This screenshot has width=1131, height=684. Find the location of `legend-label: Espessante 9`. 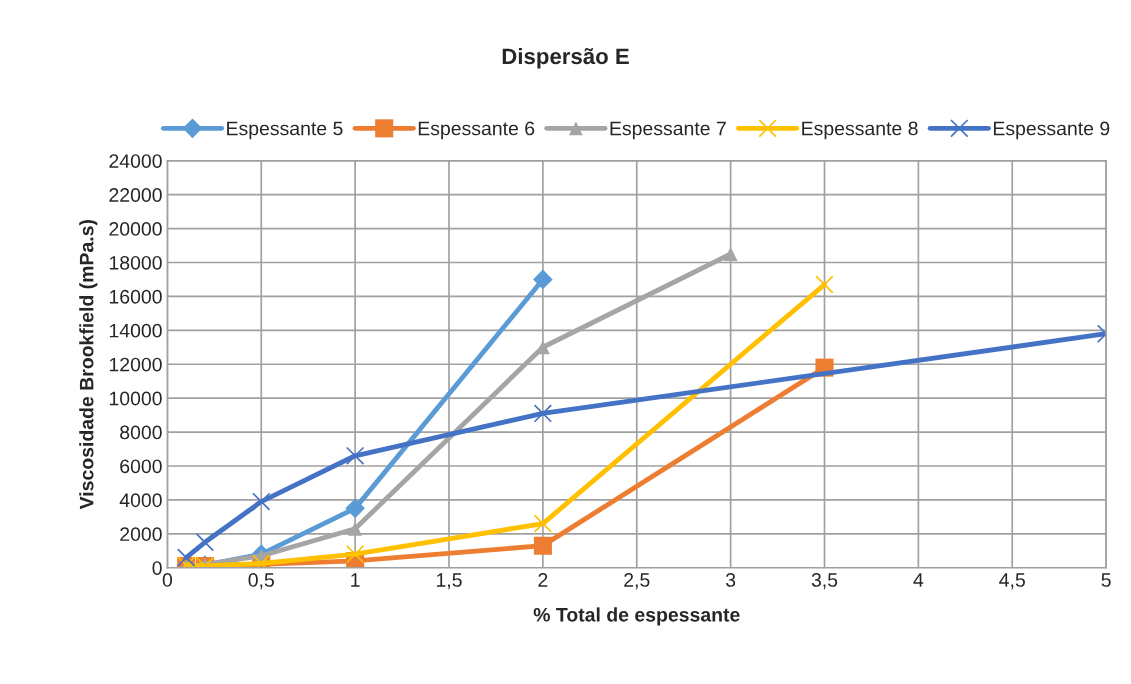

legend-label: Espessante 9 is located at coordinates (1051, 130).